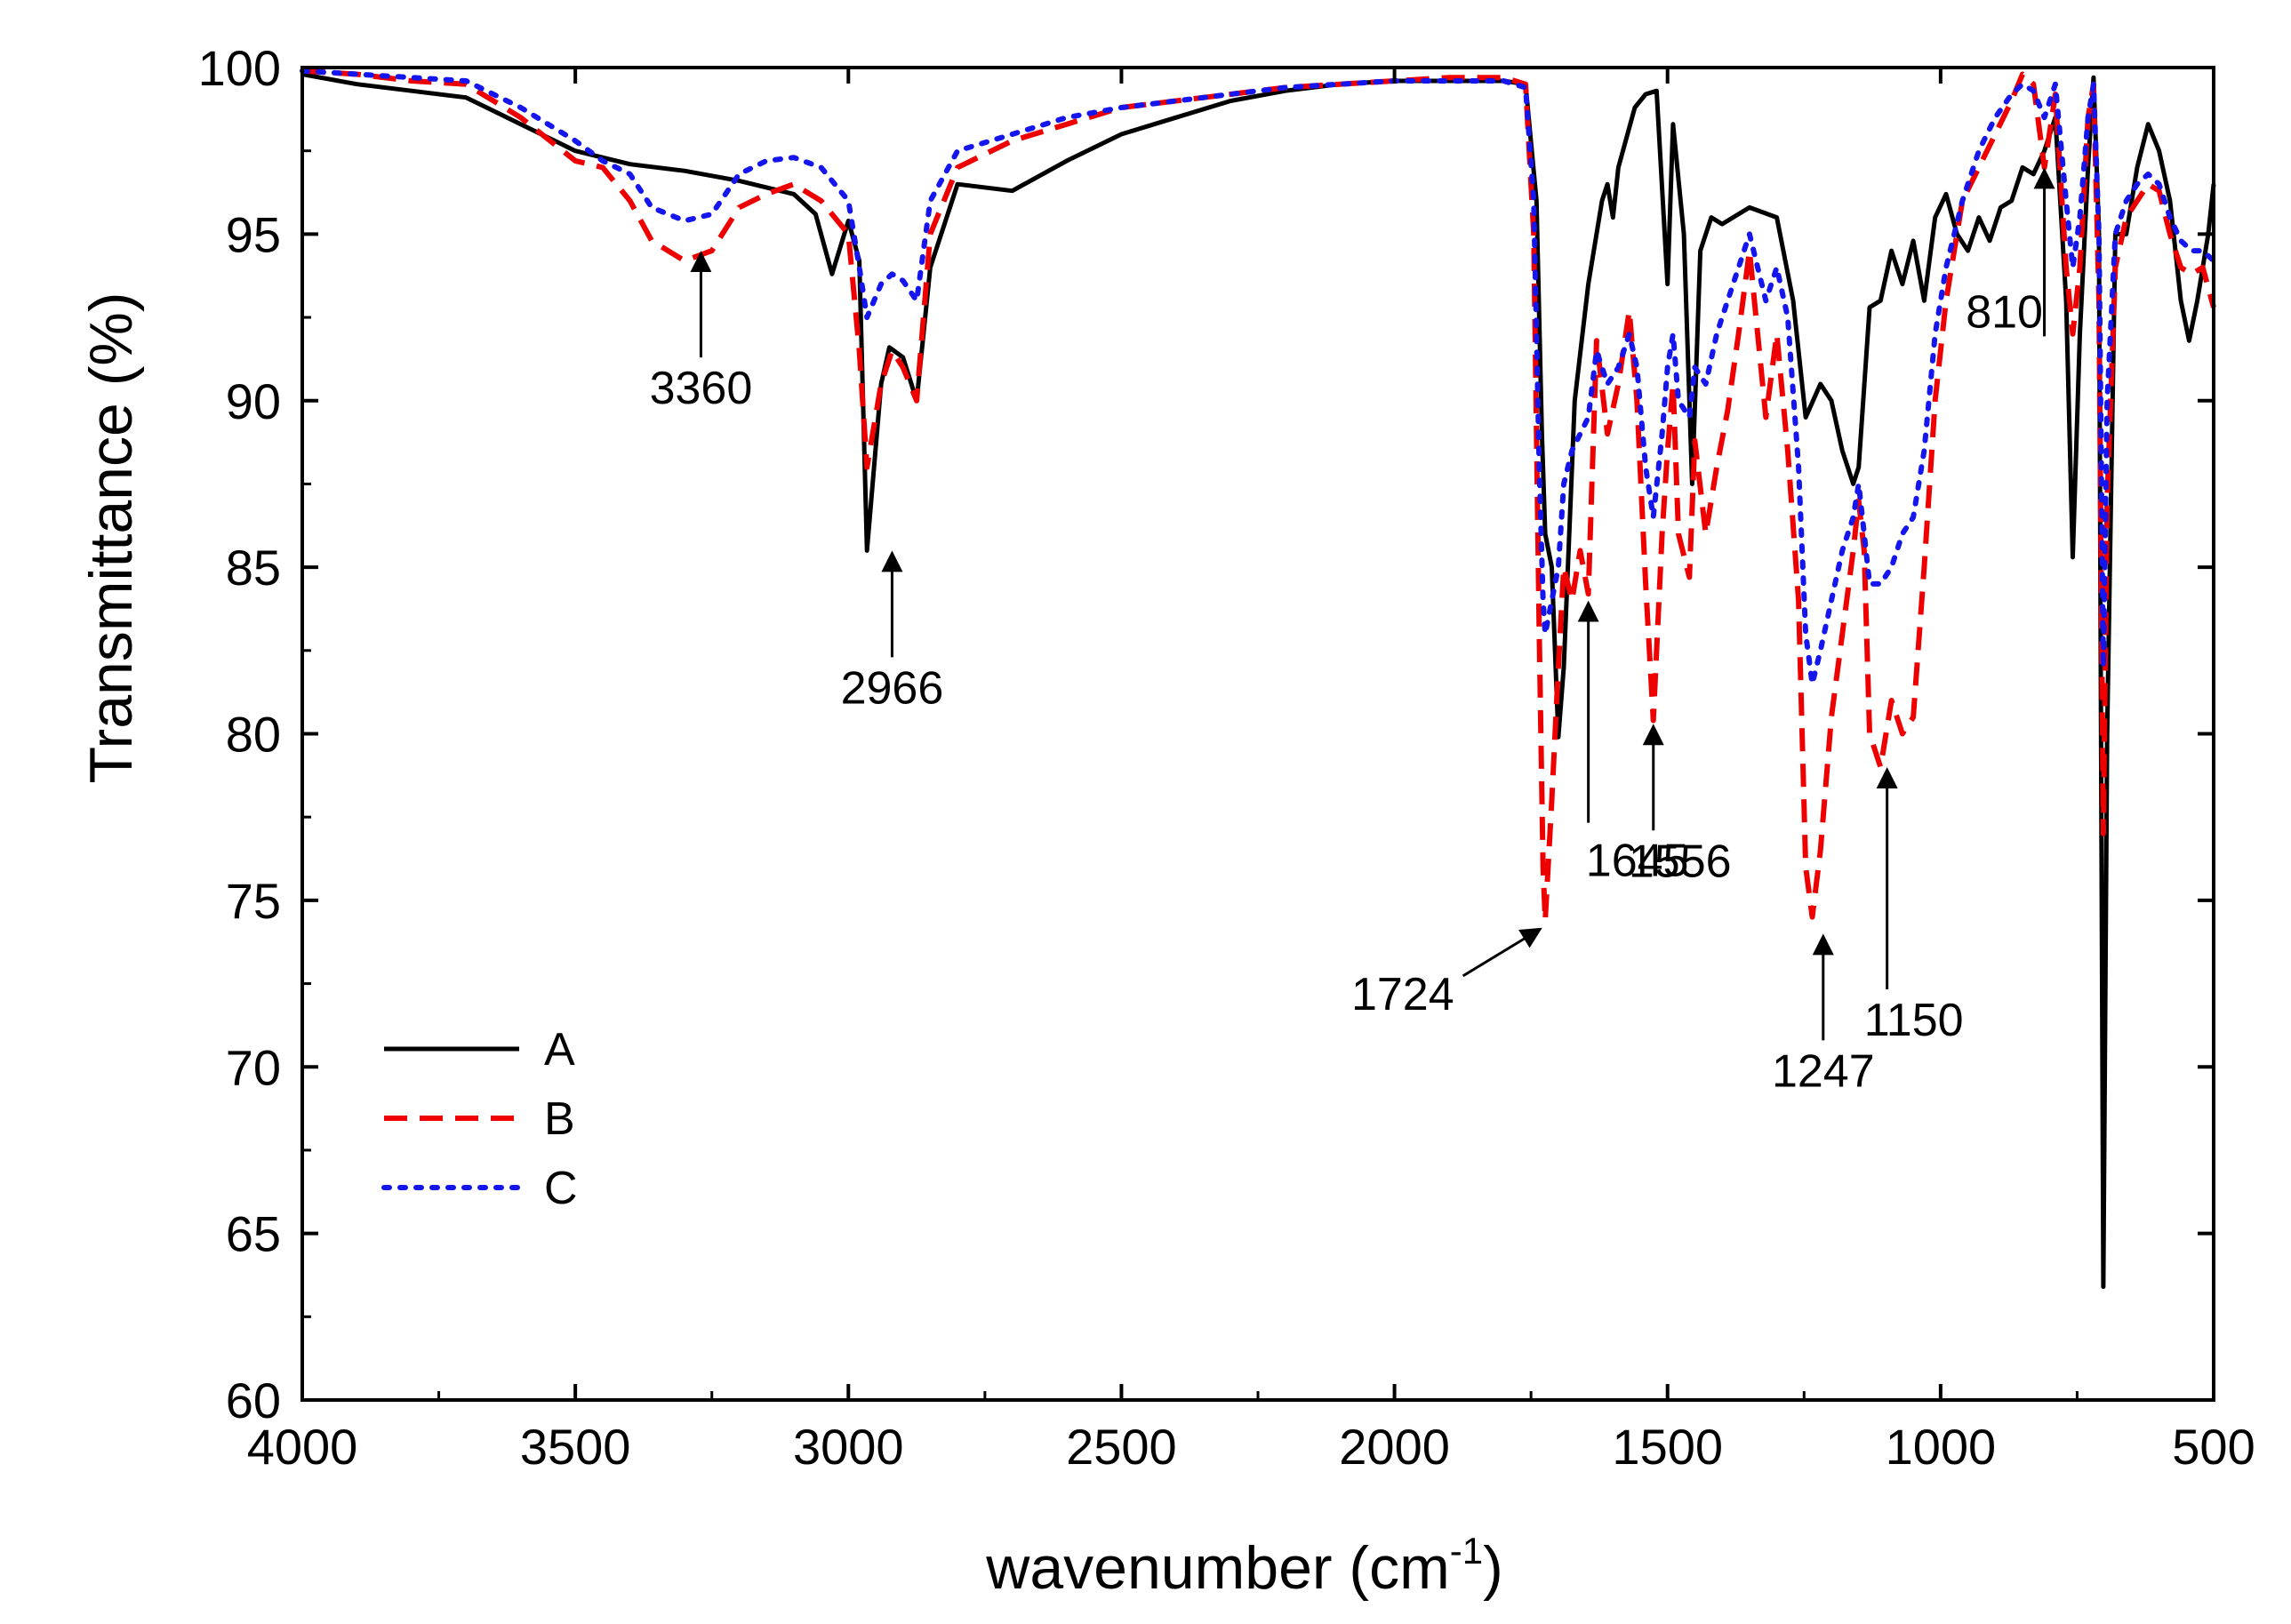  What do you see at coordinates (1942, 1447) in the screenshot?
I see `x-tick-label: 1000` at bounding box center [1942, 1447].